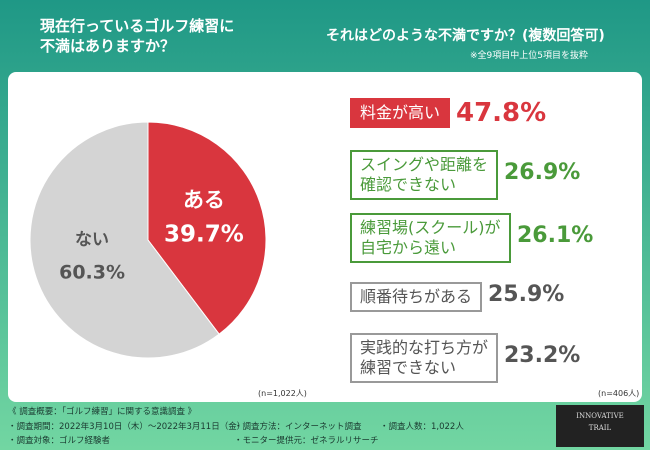 The width and height of the screenshot is (650, 450). What do you see at coordinates (424, 175) in the screenshot?
I see `ranking-item: スイングや距離を 確認できない` at bounding box center [424, 175].